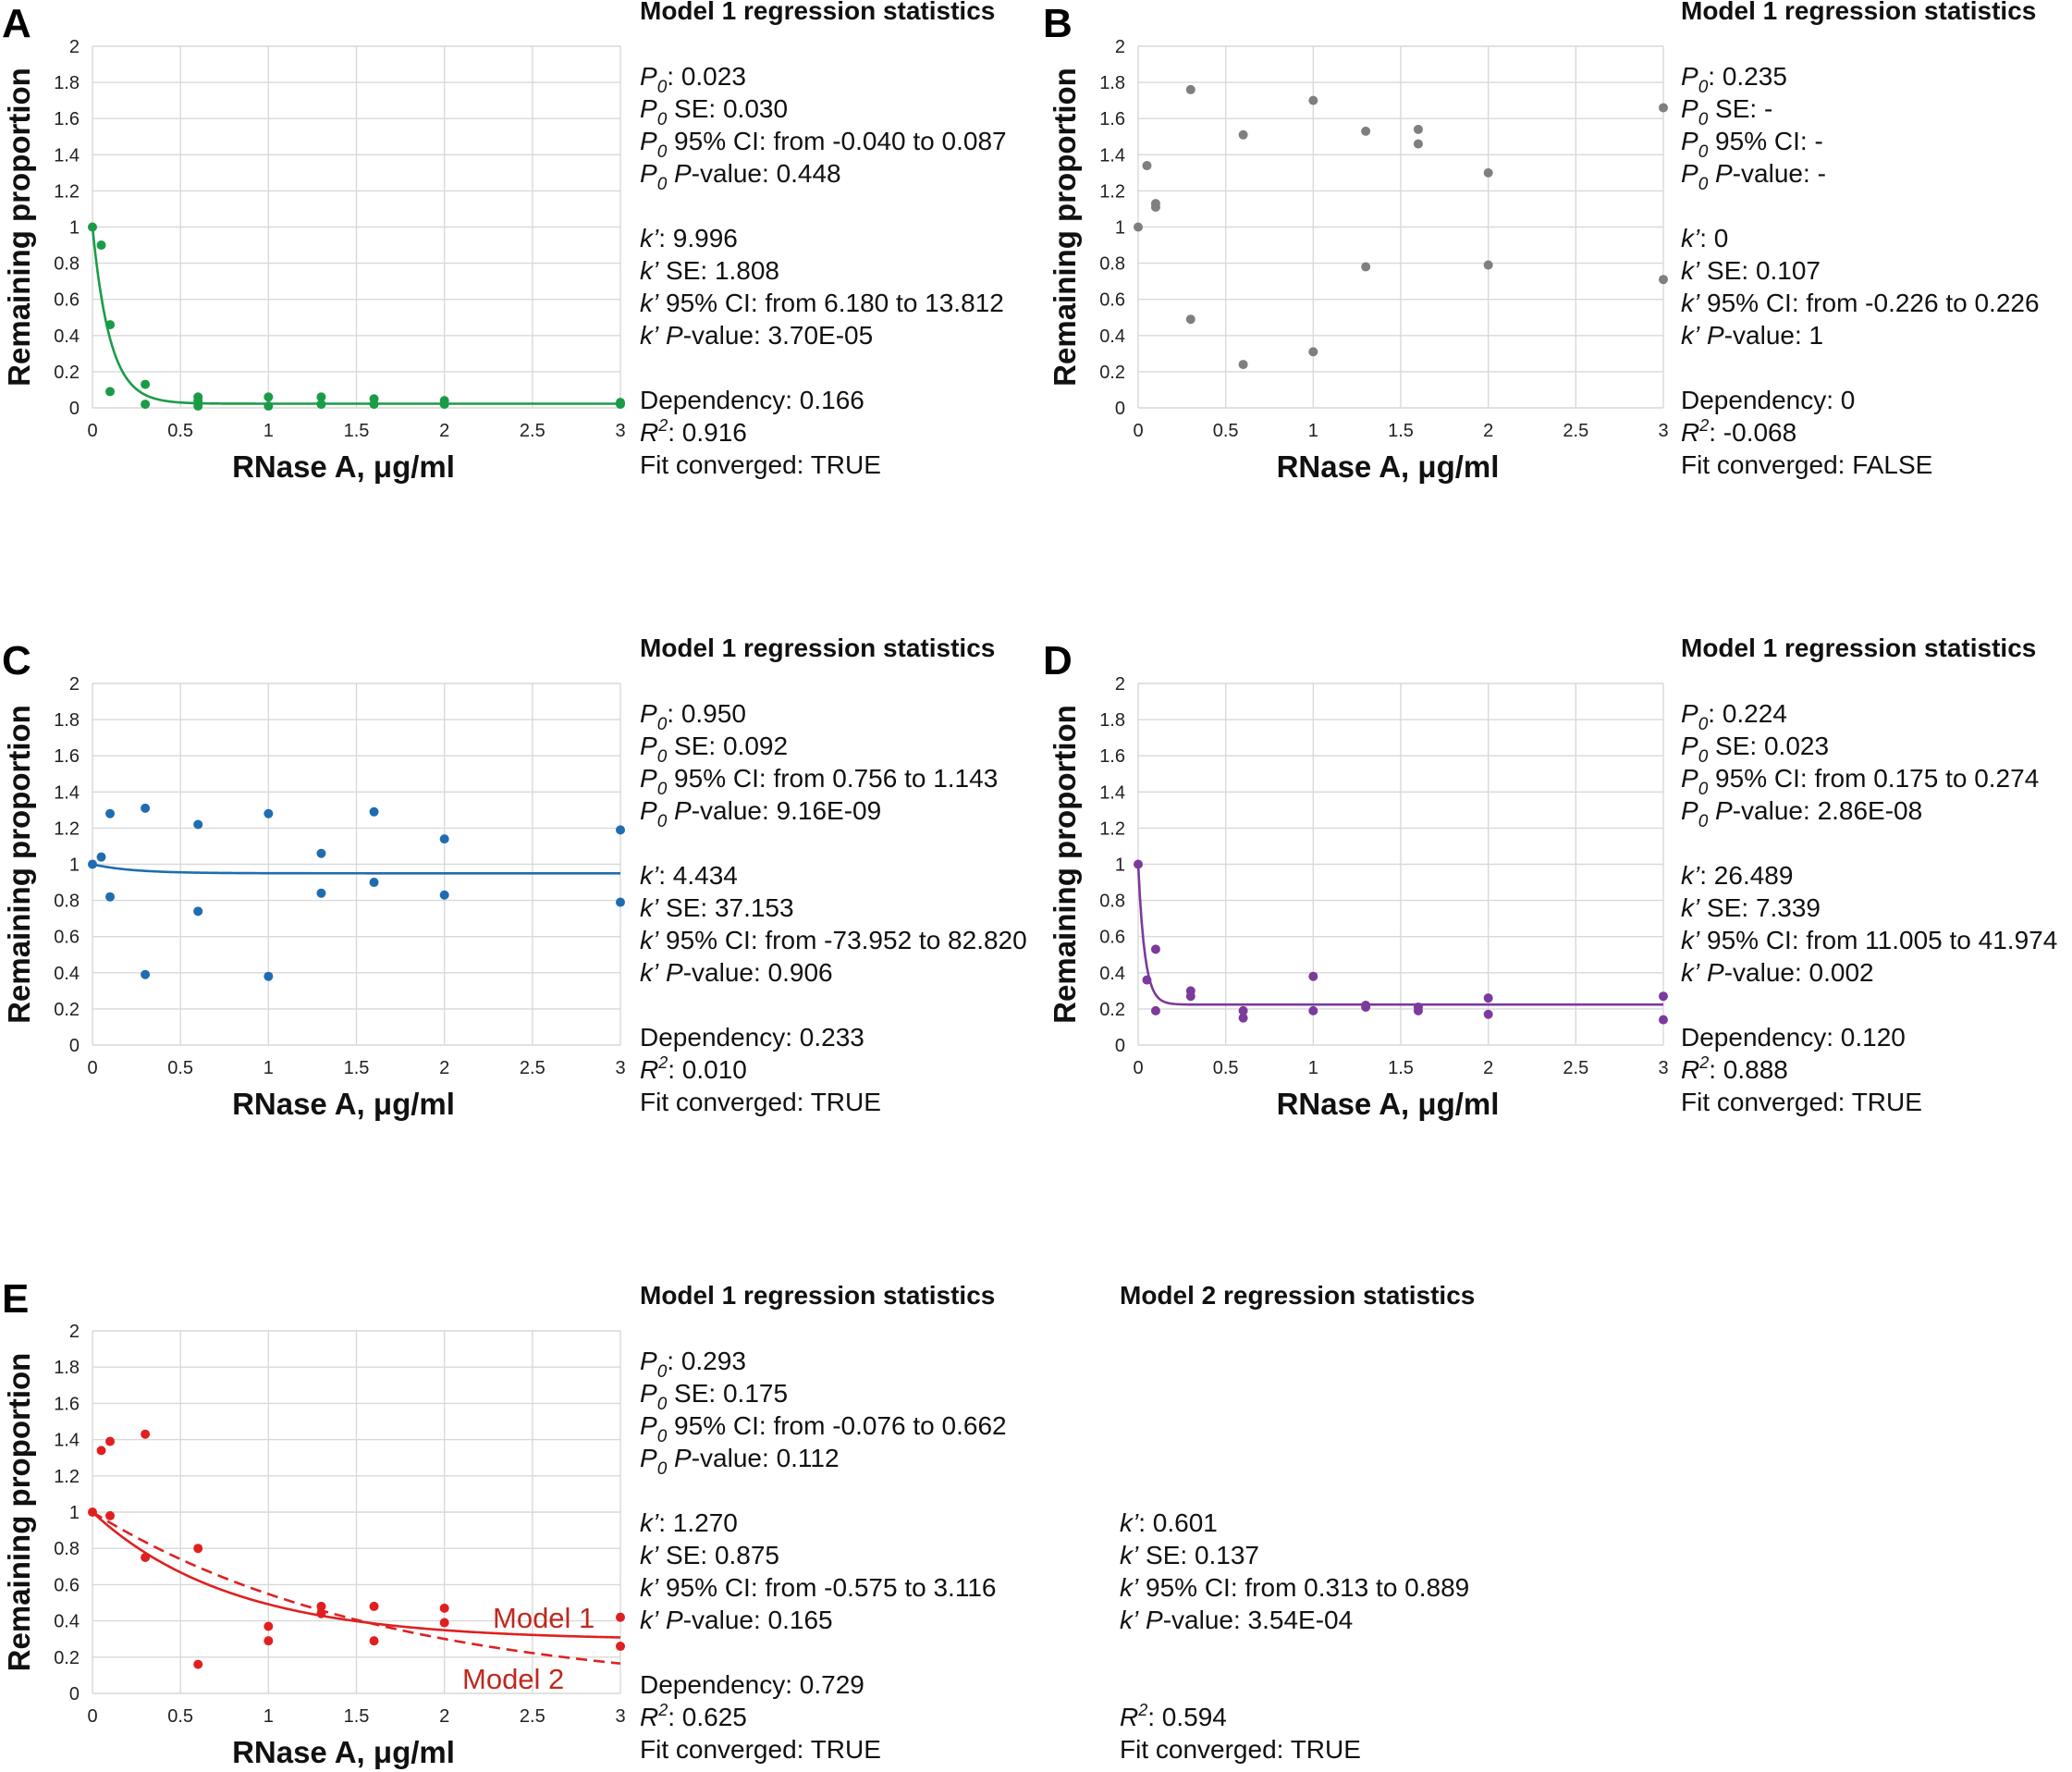  I want to click on p0-ci: P0 95% CI: from -0.040 to 0.087, so click(823, 144).